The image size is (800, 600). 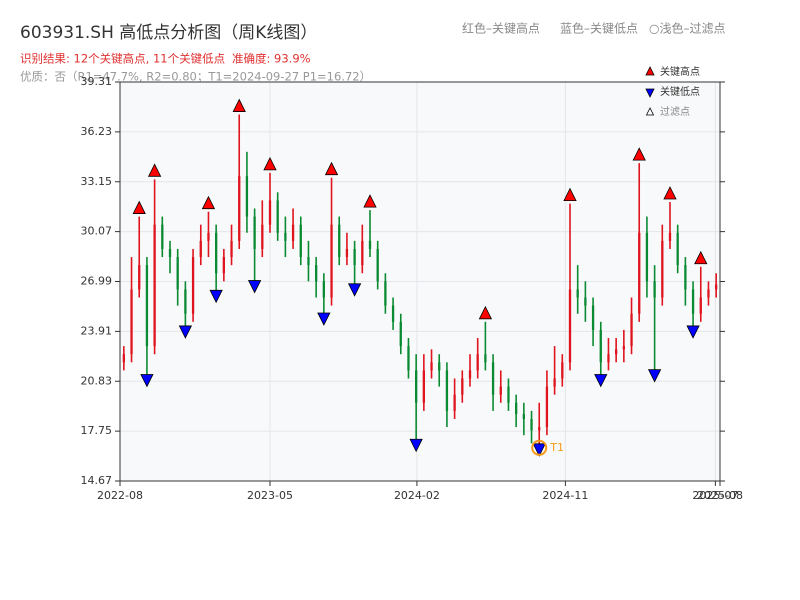 What do you see at coordinates (120, 495) in the screenshot?
I see `x-tick-label: 2022-08` at bounding box center [120, 495].